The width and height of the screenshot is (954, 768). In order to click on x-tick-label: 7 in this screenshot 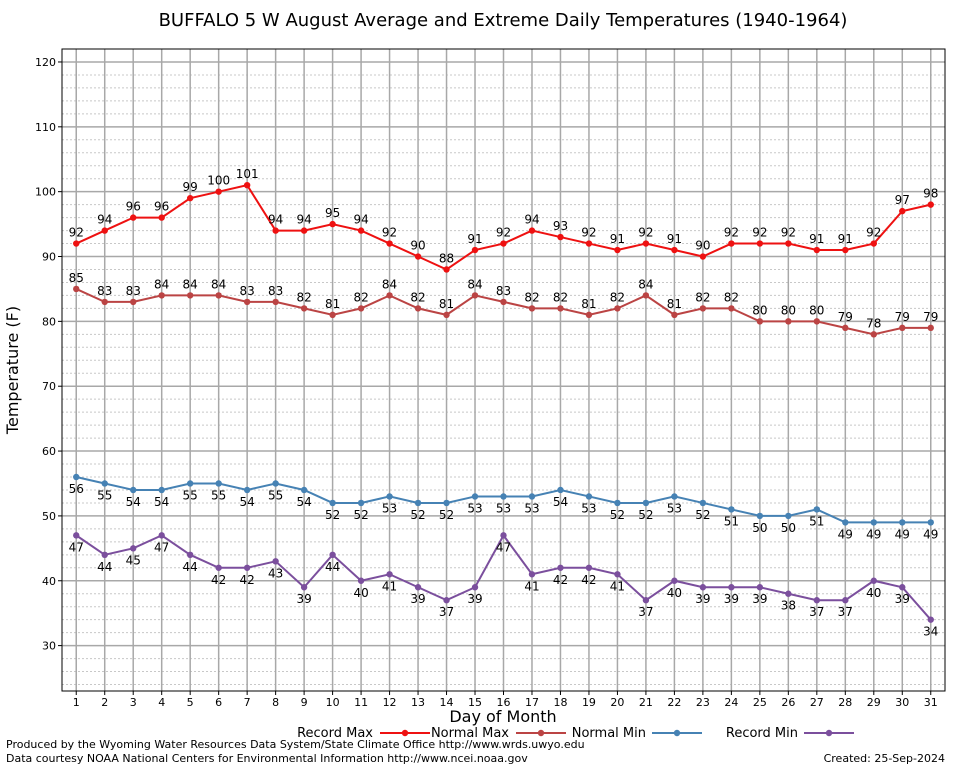, I will do `click(247, 702)`.